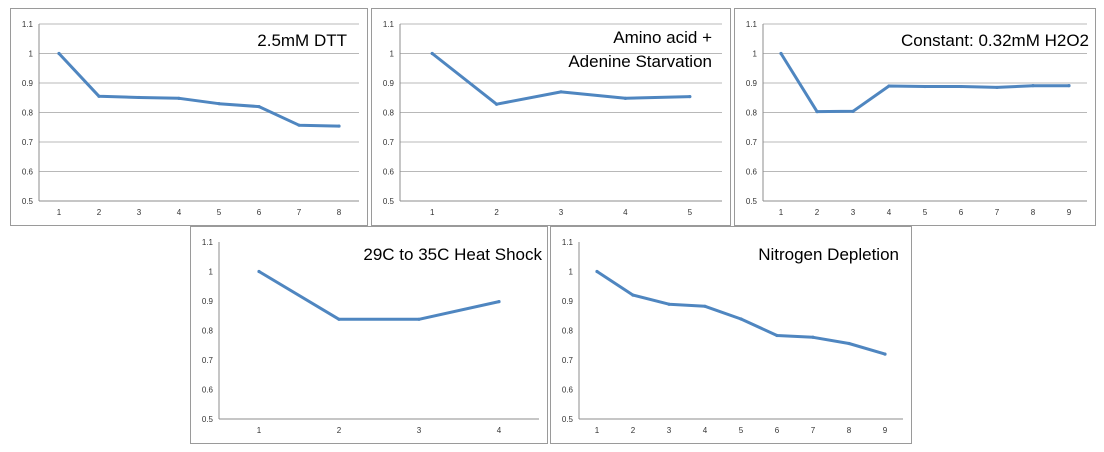 The image size is (1104, 452). I want to click on chart-title-amino-acid-line1: Amino acid +, so click(662, 37).